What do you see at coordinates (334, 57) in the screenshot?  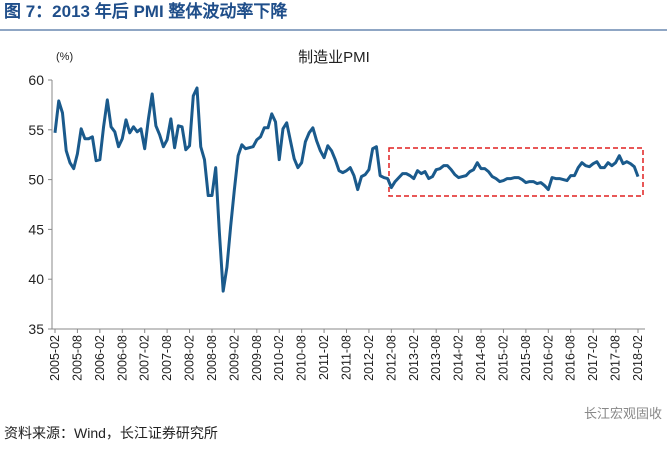 I see `chart-title: 制造业PMI` at bounding box center [334, 57].